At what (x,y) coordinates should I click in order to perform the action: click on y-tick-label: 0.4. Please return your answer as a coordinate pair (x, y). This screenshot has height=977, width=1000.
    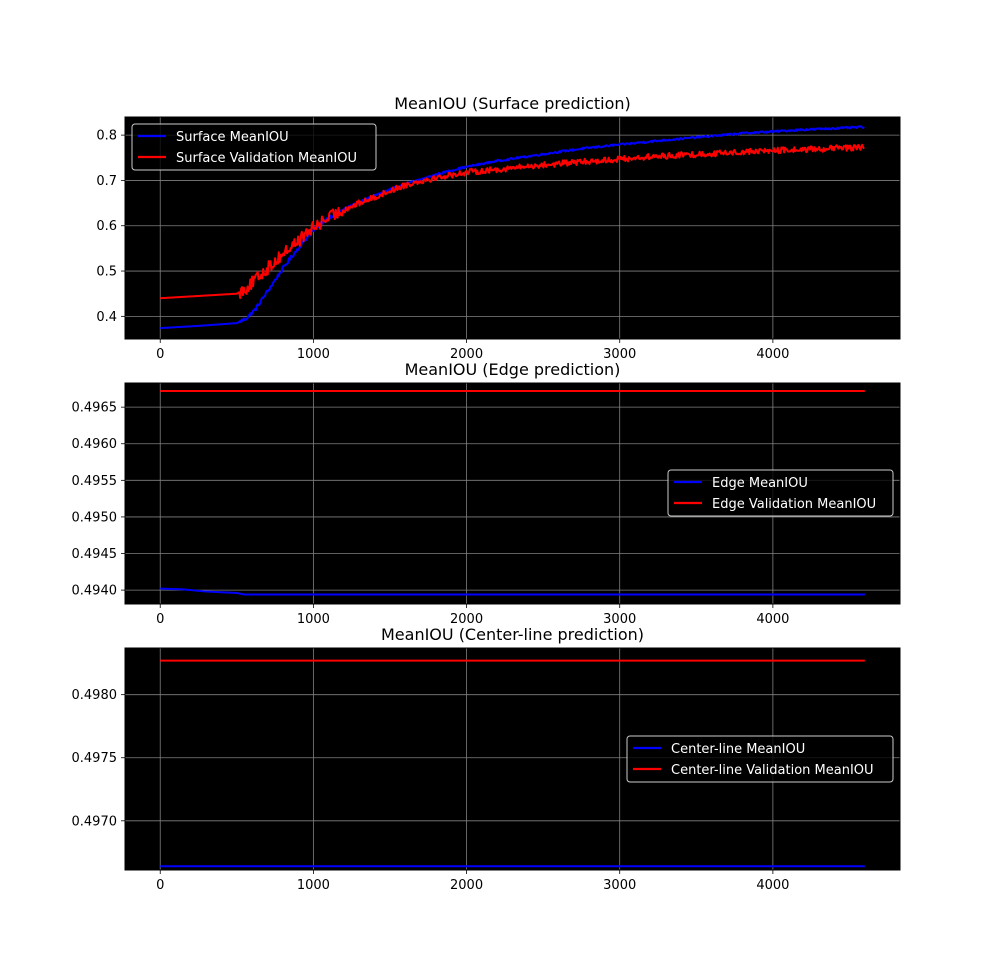
    Looking at the image, I should click on (106, 317).